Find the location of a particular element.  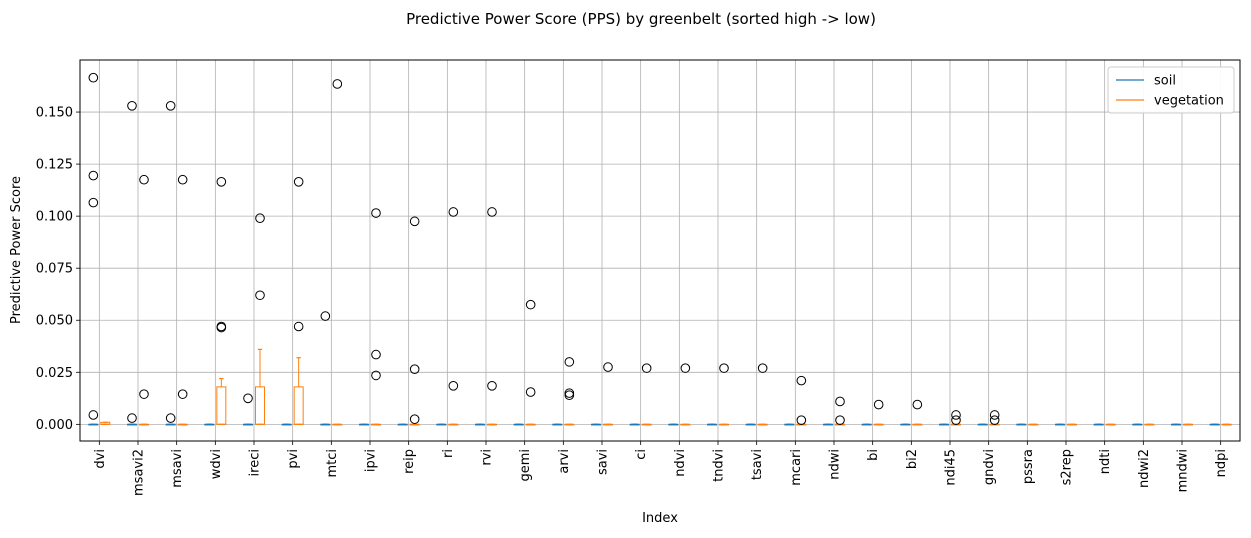

y-tick-label: 0.075 is located at coordinates (54, 269).